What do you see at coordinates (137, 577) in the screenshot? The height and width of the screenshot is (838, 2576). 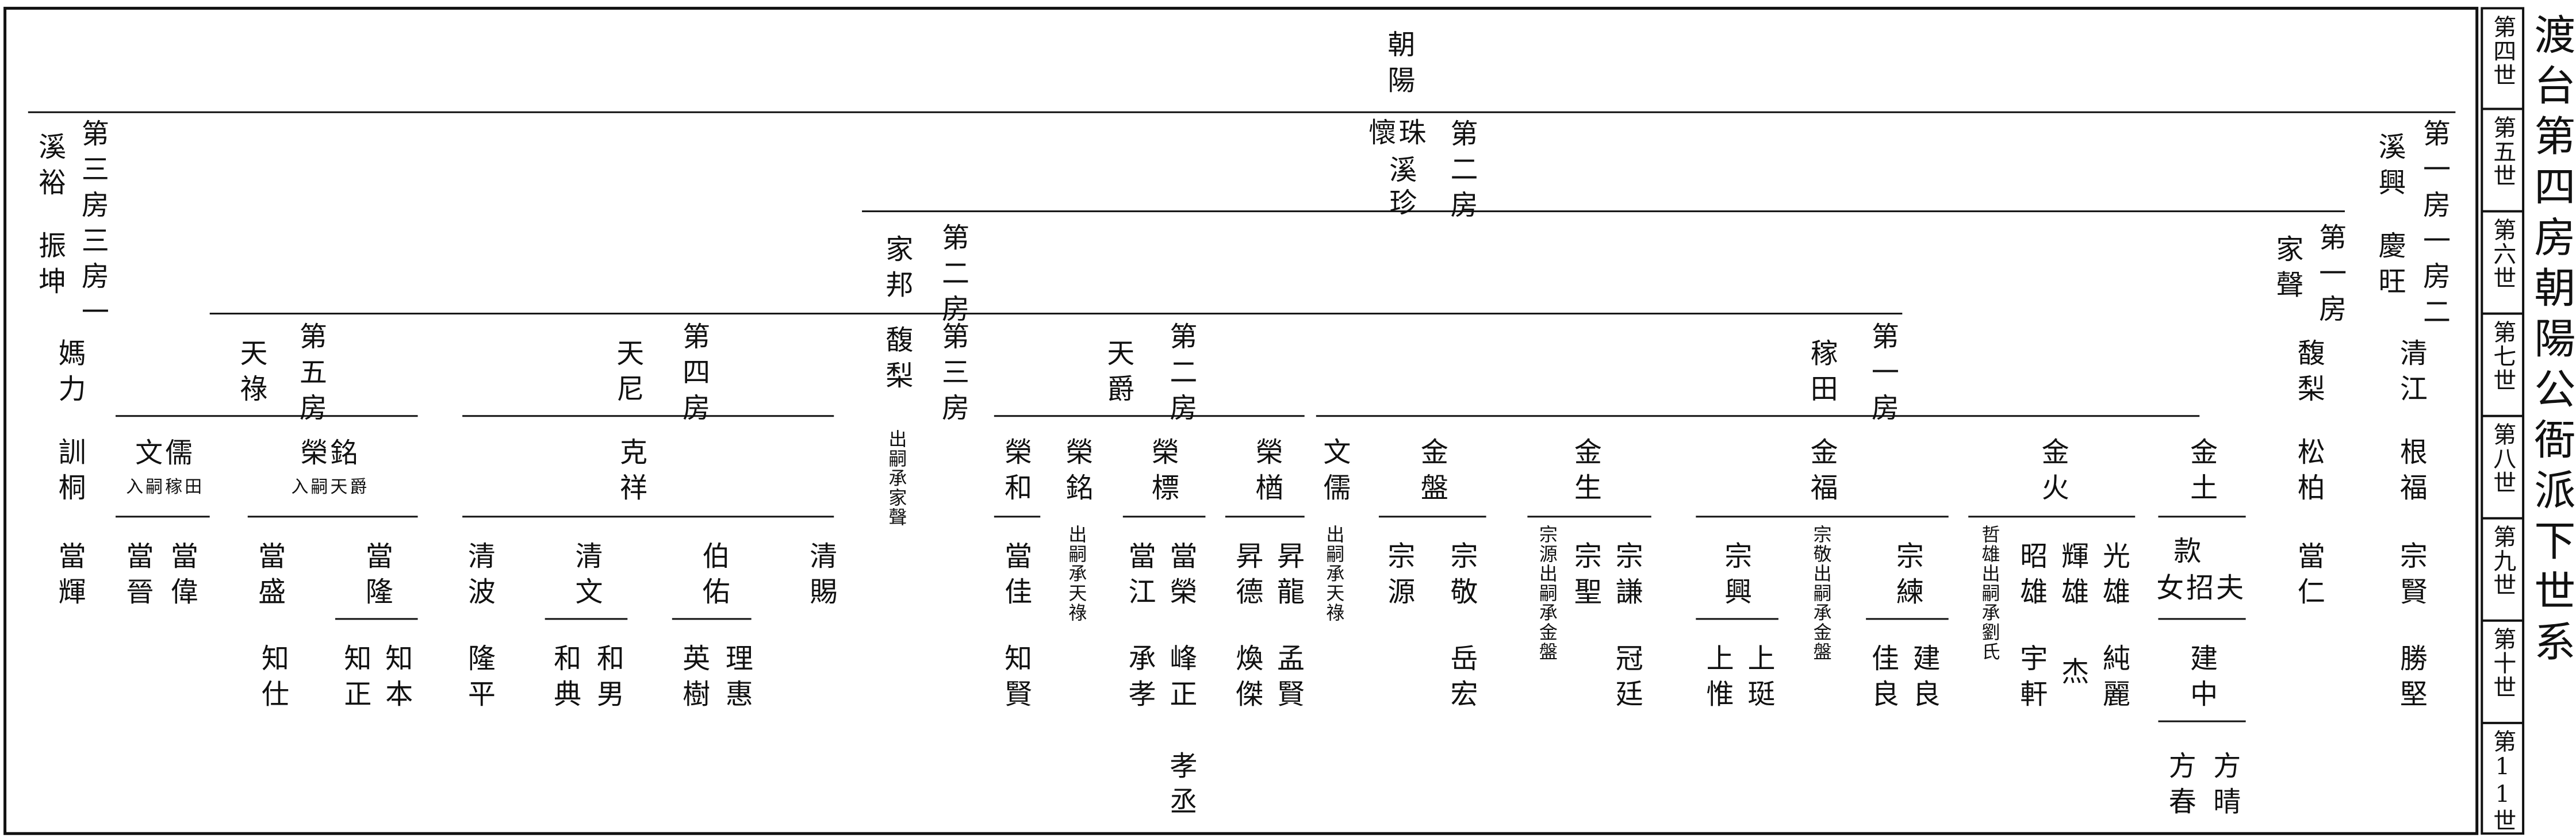 I see `person-name: 當晉` at bounding box center [137, 577].